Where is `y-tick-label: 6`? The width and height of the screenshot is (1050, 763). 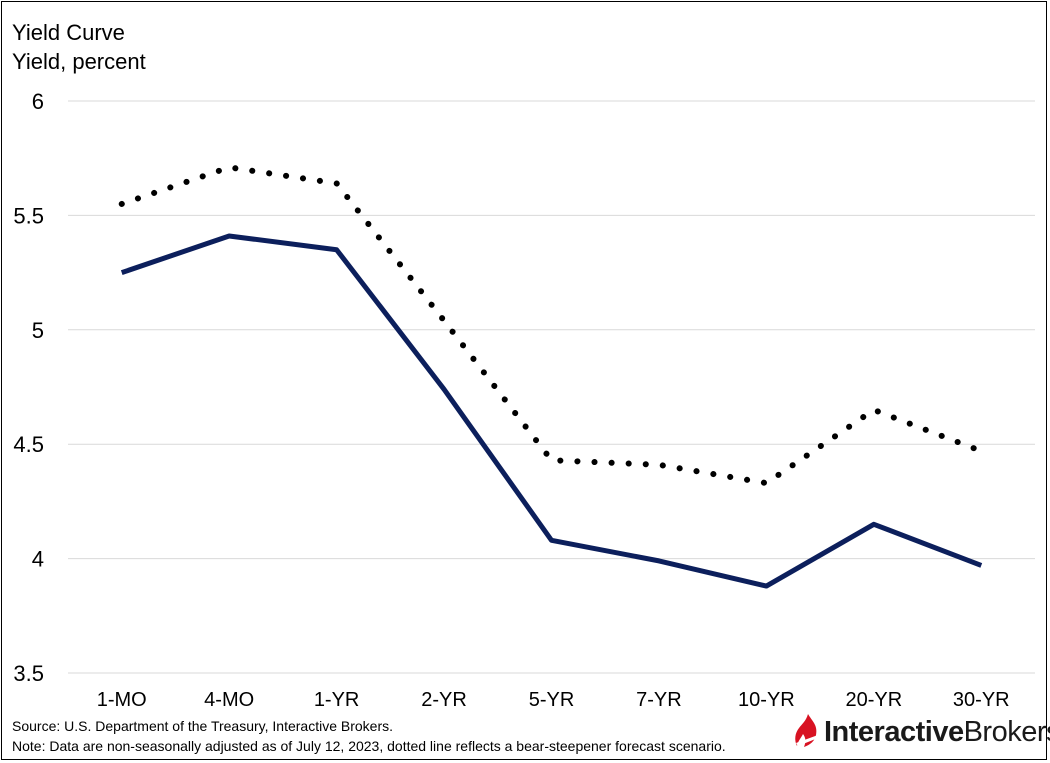 y-tick-label: 6 is located at coordinates (38, 101).